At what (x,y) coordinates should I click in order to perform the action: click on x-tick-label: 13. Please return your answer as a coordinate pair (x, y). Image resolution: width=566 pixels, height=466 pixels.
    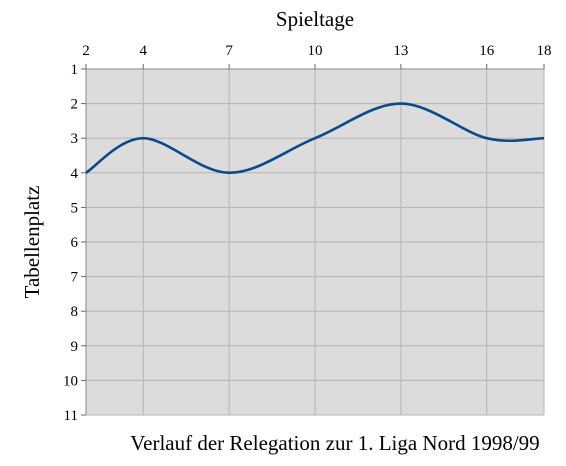
    Looking at the image, I should click on (400, 51).